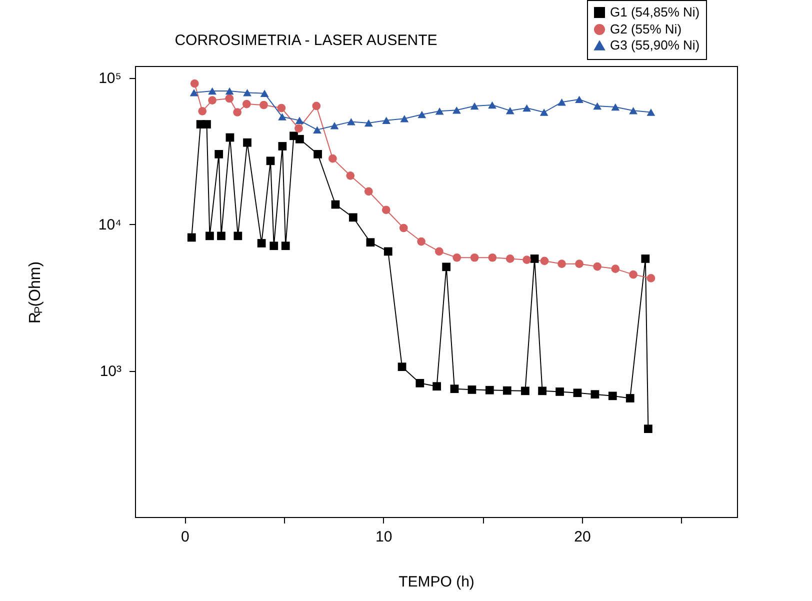 The height and width of the screenshot is (601, 812). What do you see at coordinates (582, 537) in the screenshot?
I see `x-tick-label: 20` at bounding box center [582, 537].